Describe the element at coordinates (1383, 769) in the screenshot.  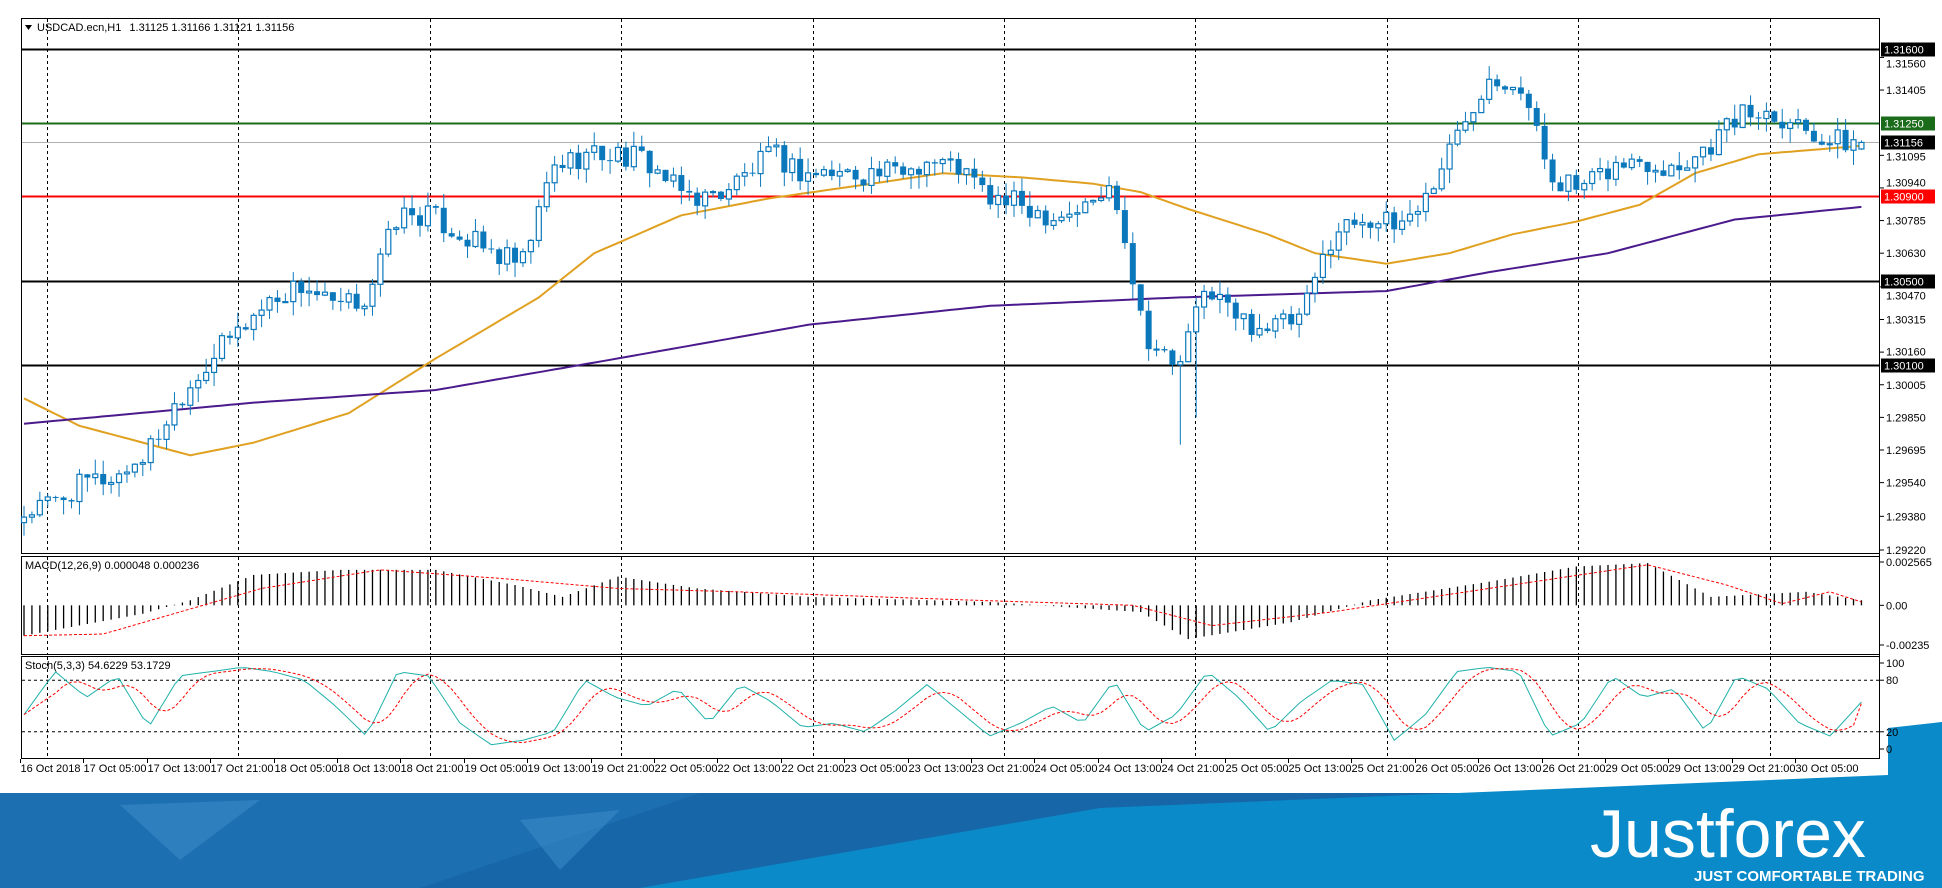
I see `x-tick-label: 25 Oct 21:00` at that location.